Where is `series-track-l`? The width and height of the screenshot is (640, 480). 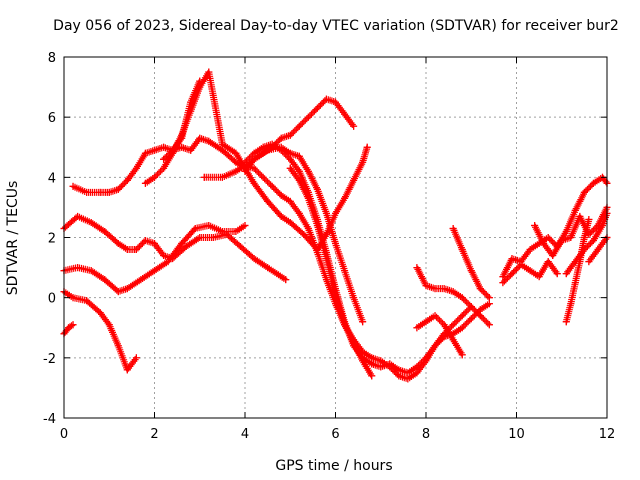
series-track-l is located at coordinates (453, 296).